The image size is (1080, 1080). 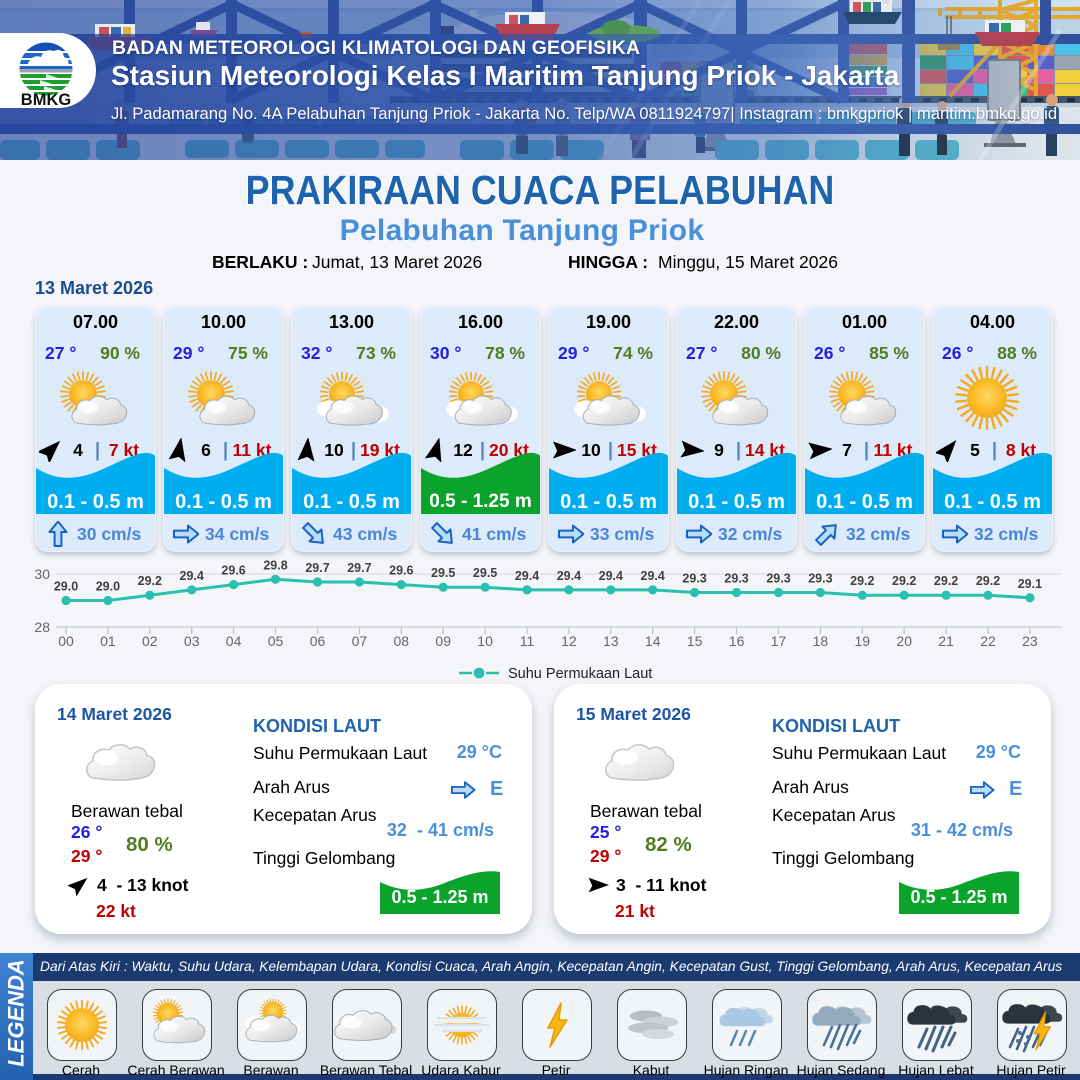 I want to click on svg-text: 06, so click(x=318, y=641).